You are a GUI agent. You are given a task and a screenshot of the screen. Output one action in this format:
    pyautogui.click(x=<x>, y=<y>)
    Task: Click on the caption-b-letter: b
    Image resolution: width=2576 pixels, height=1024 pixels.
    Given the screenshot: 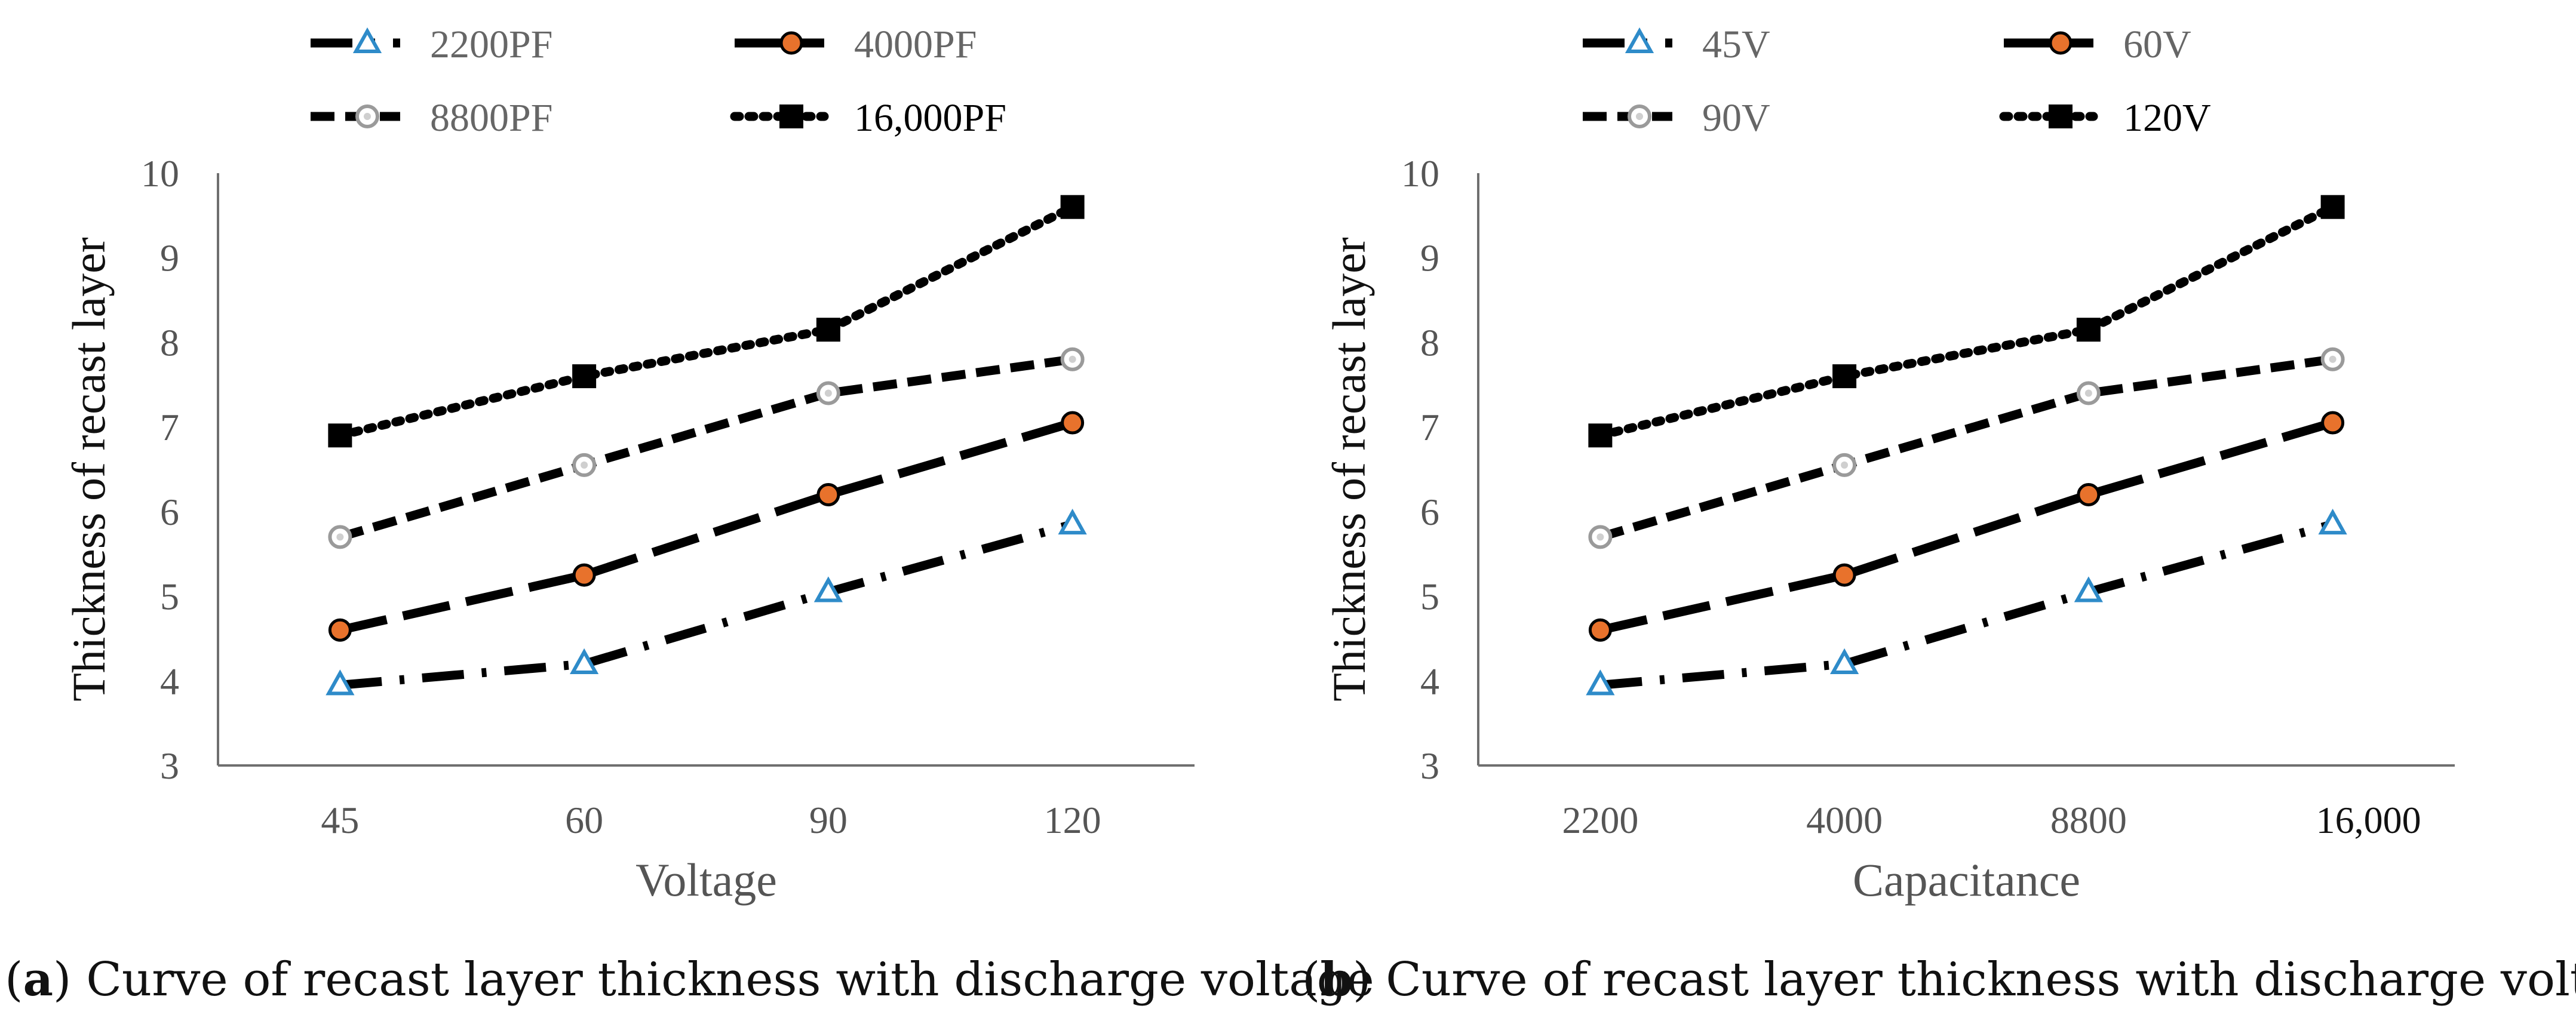 What is the action you would take?
    pyautogui.click(x=1336, y=979)
    